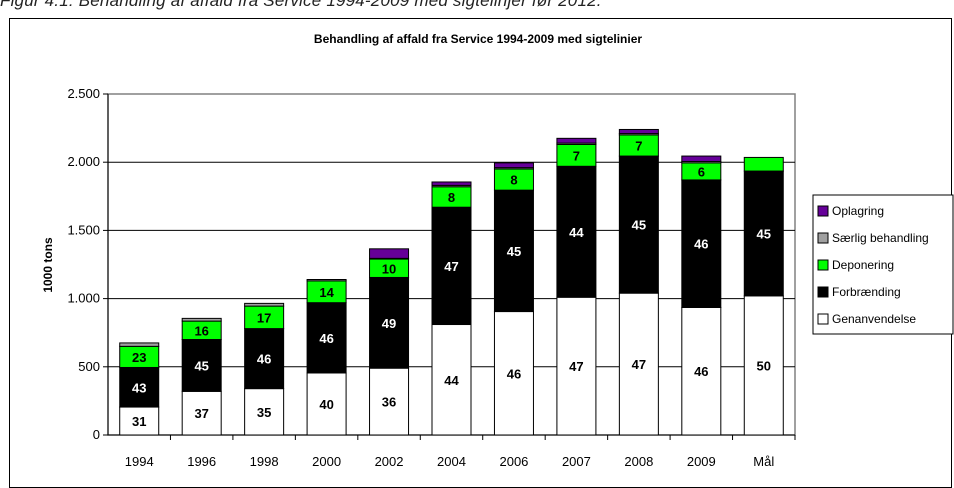 Image resolution: width=954 pixels, height=488 pixels. What do you see at coordinates (139, 357) in the screenshot?
I see `data-label: 23` at bounding box center [139, 357].